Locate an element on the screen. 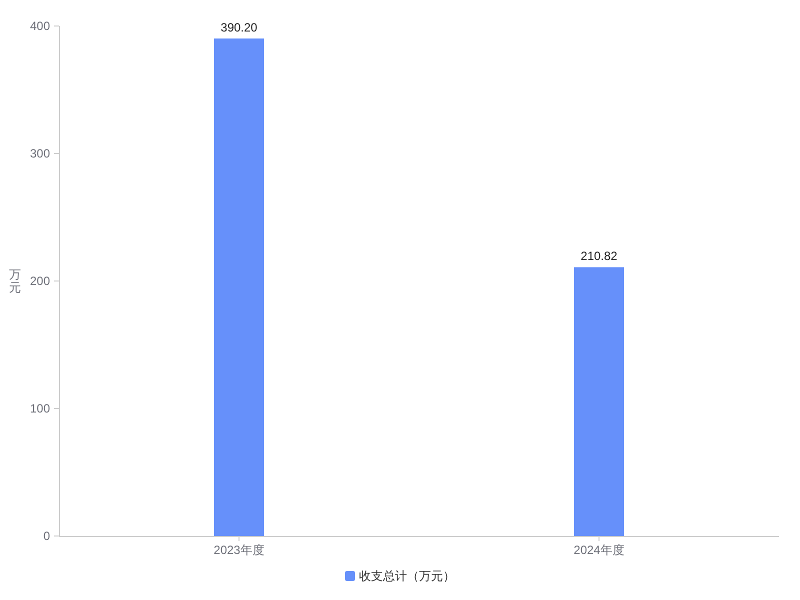  data-label: 210.82 is located at coordinates (599, 256).